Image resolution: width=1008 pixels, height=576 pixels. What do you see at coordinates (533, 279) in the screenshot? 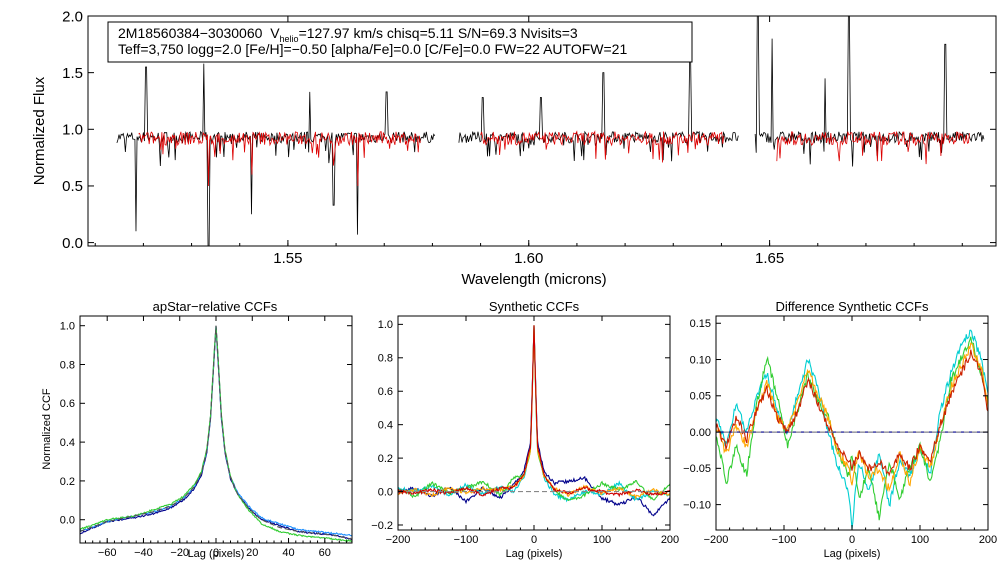
I see `spectrum-xlabel: Wavelength (microns)` at bounding box center [533, 279].